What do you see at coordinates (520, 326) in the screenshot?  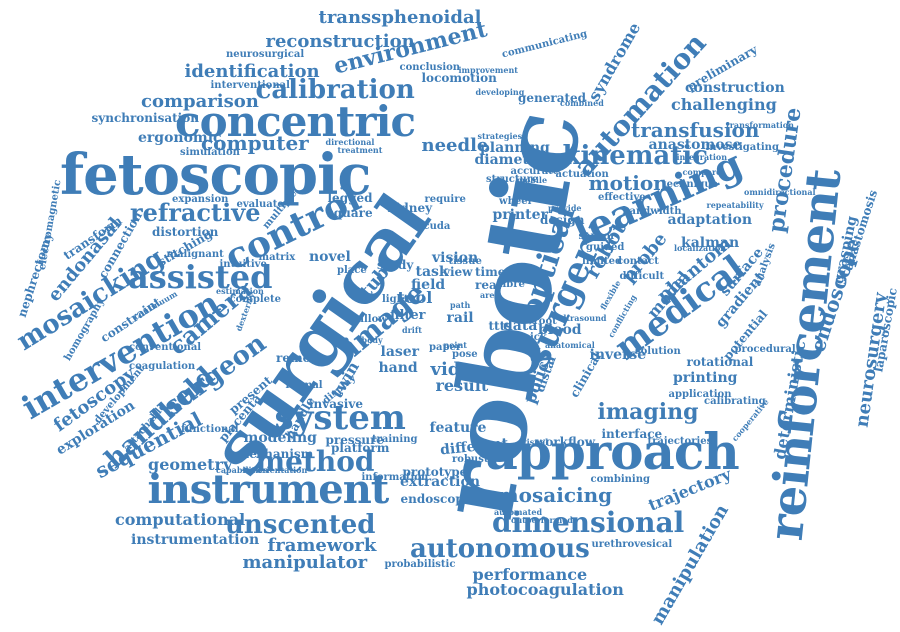 I see `word-data: data` at bounding box center [520, 326].